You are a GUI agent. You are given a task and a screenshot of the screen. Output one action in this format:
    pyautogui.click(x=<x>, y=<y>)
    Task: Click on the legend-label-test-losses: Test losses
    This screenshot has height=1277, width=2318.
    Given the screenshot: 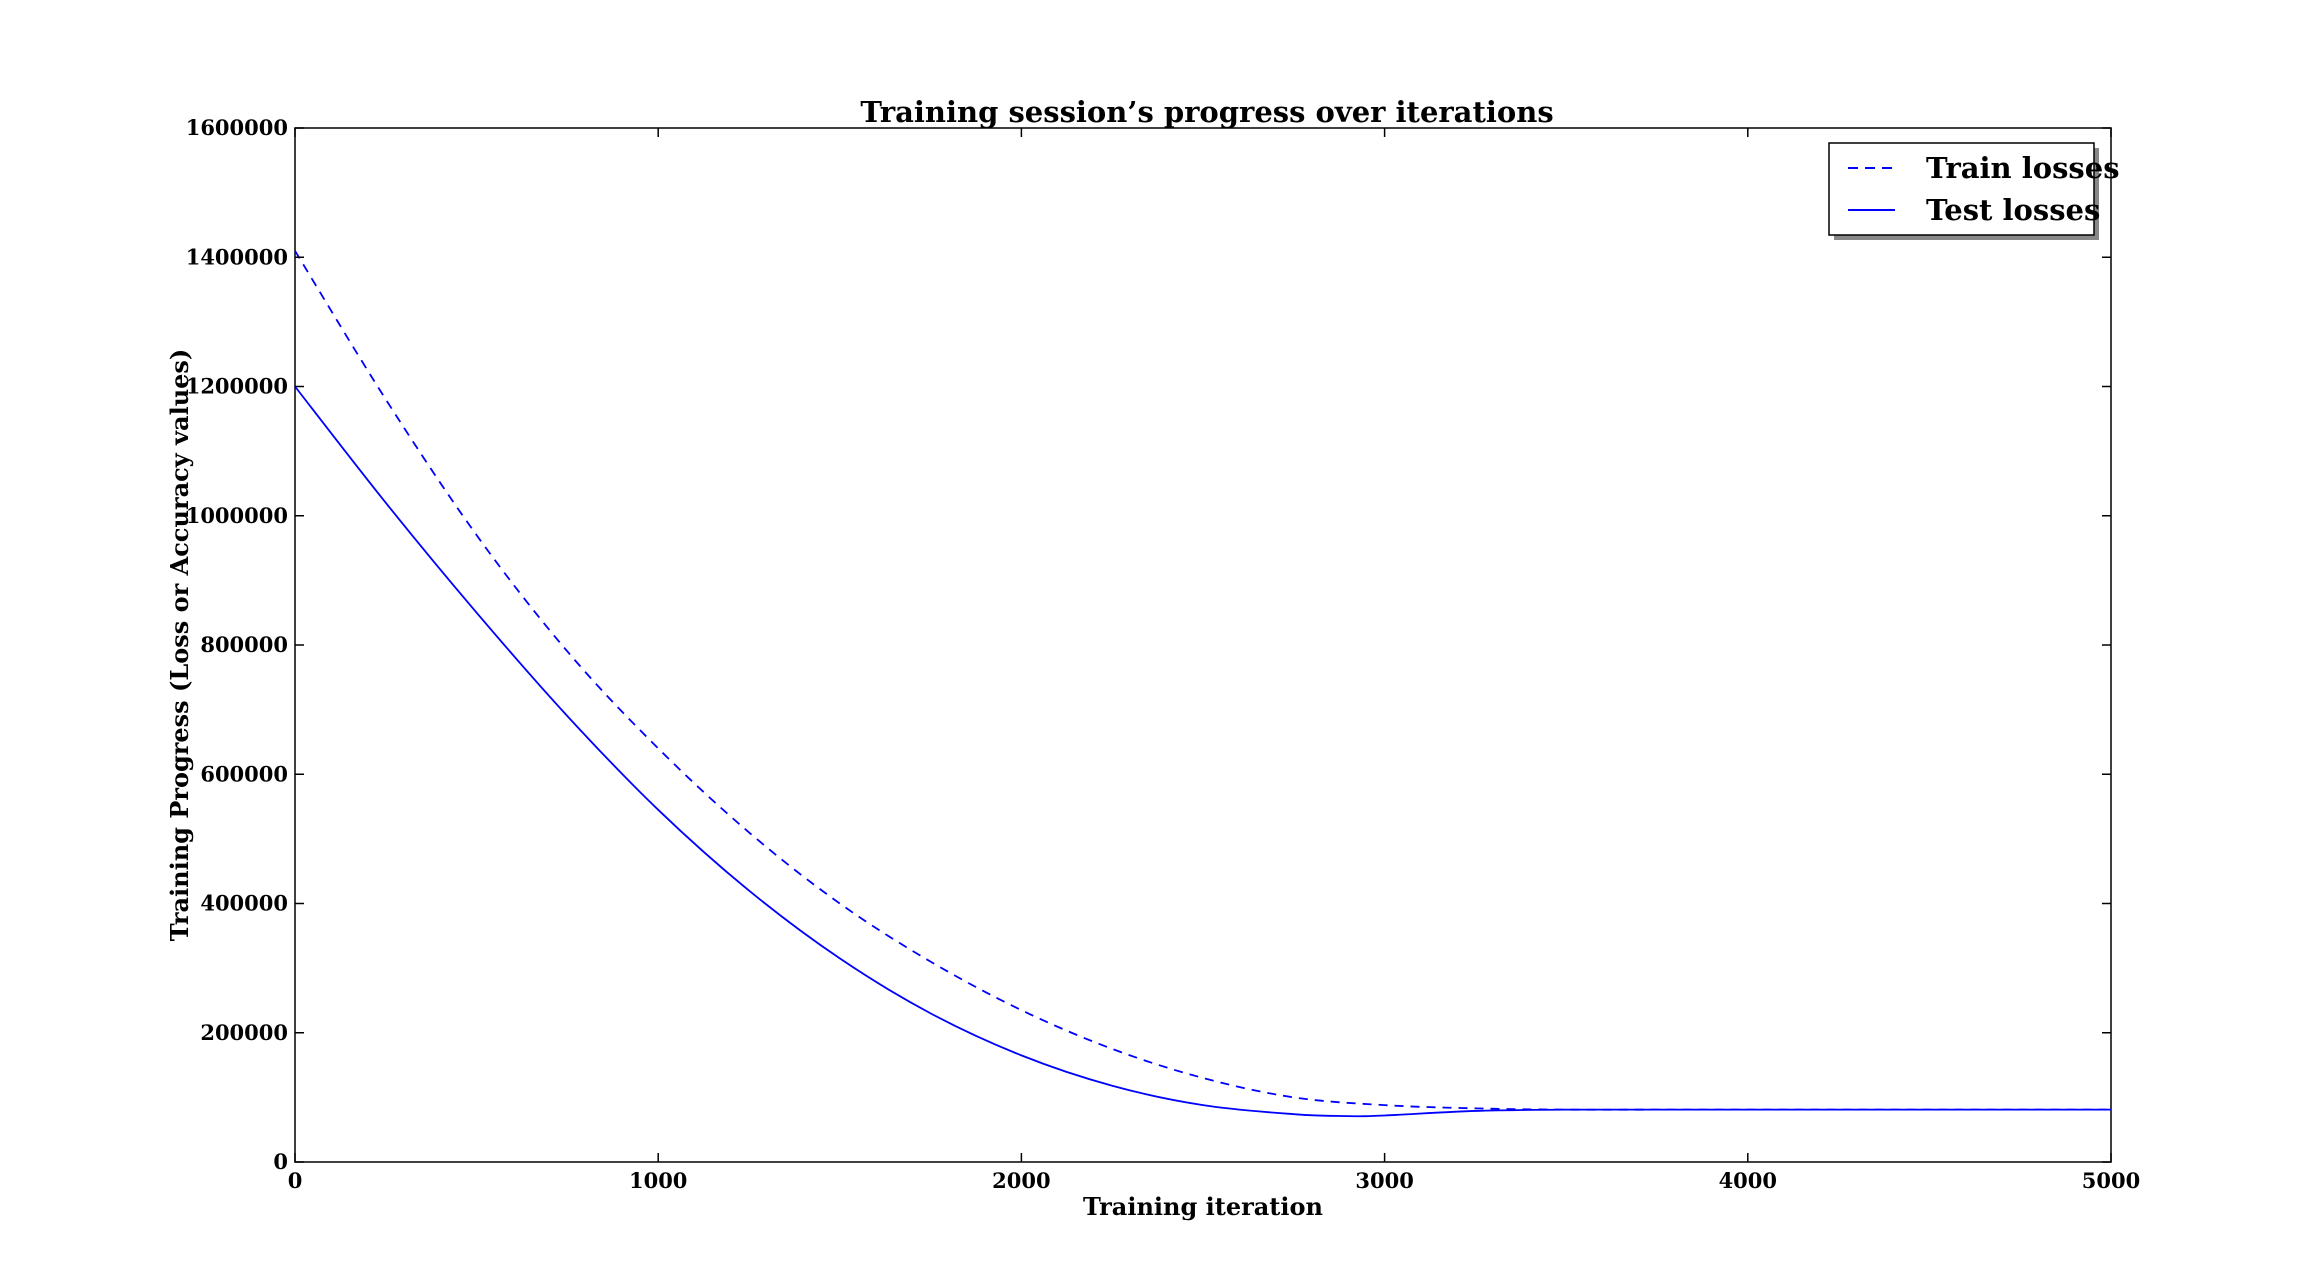 What is the action you would take?
    pyautogui.click(x=2013, y=210)
    